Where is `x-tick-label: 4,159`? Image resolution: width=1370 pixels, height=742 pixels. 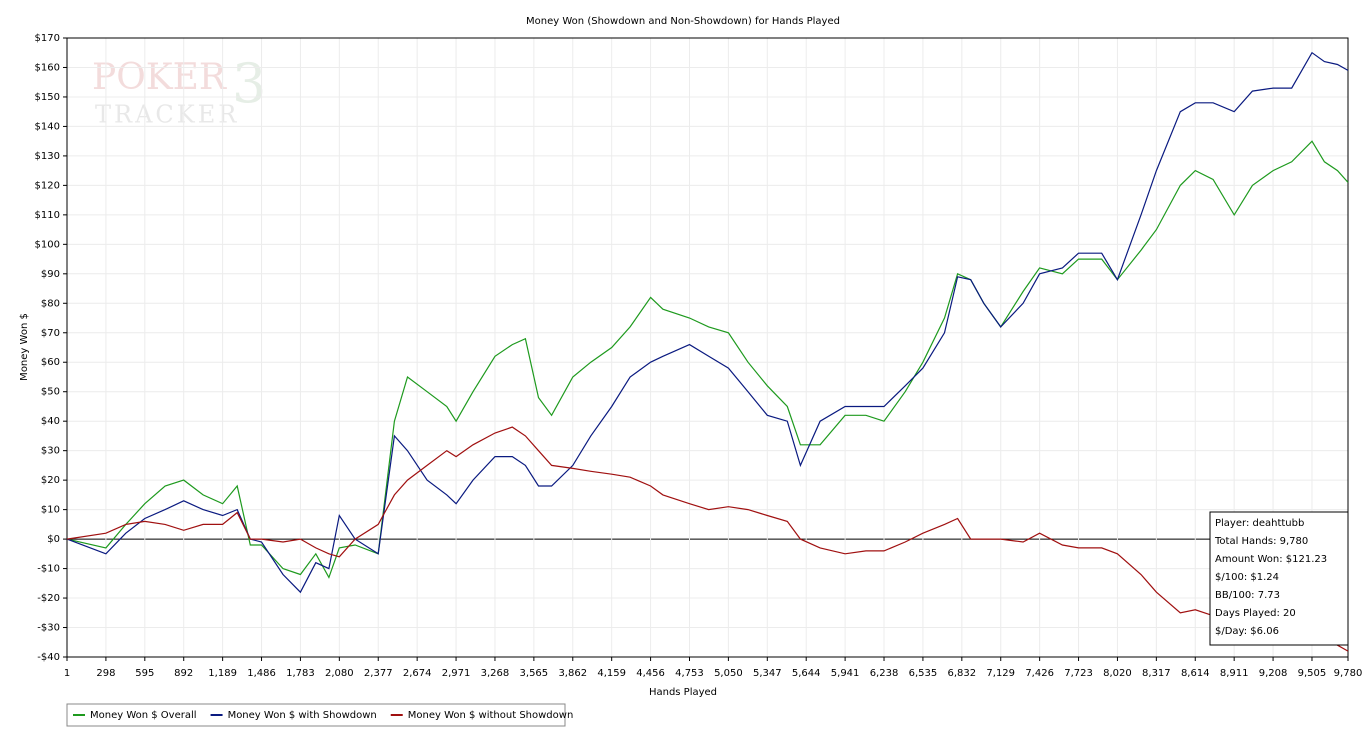
x-tick-label: 4,159 is located at coordinates (611, 673).